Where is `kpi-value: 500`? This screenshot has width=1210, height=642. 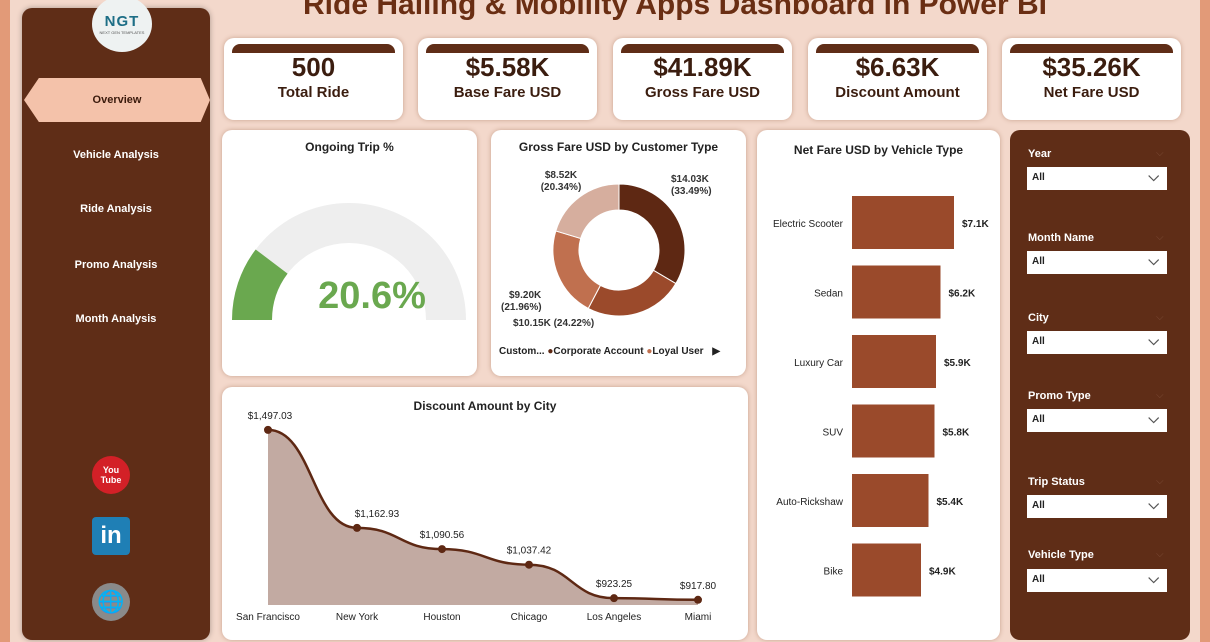 kpi-value: 500 is located at coordinates (313, 67).